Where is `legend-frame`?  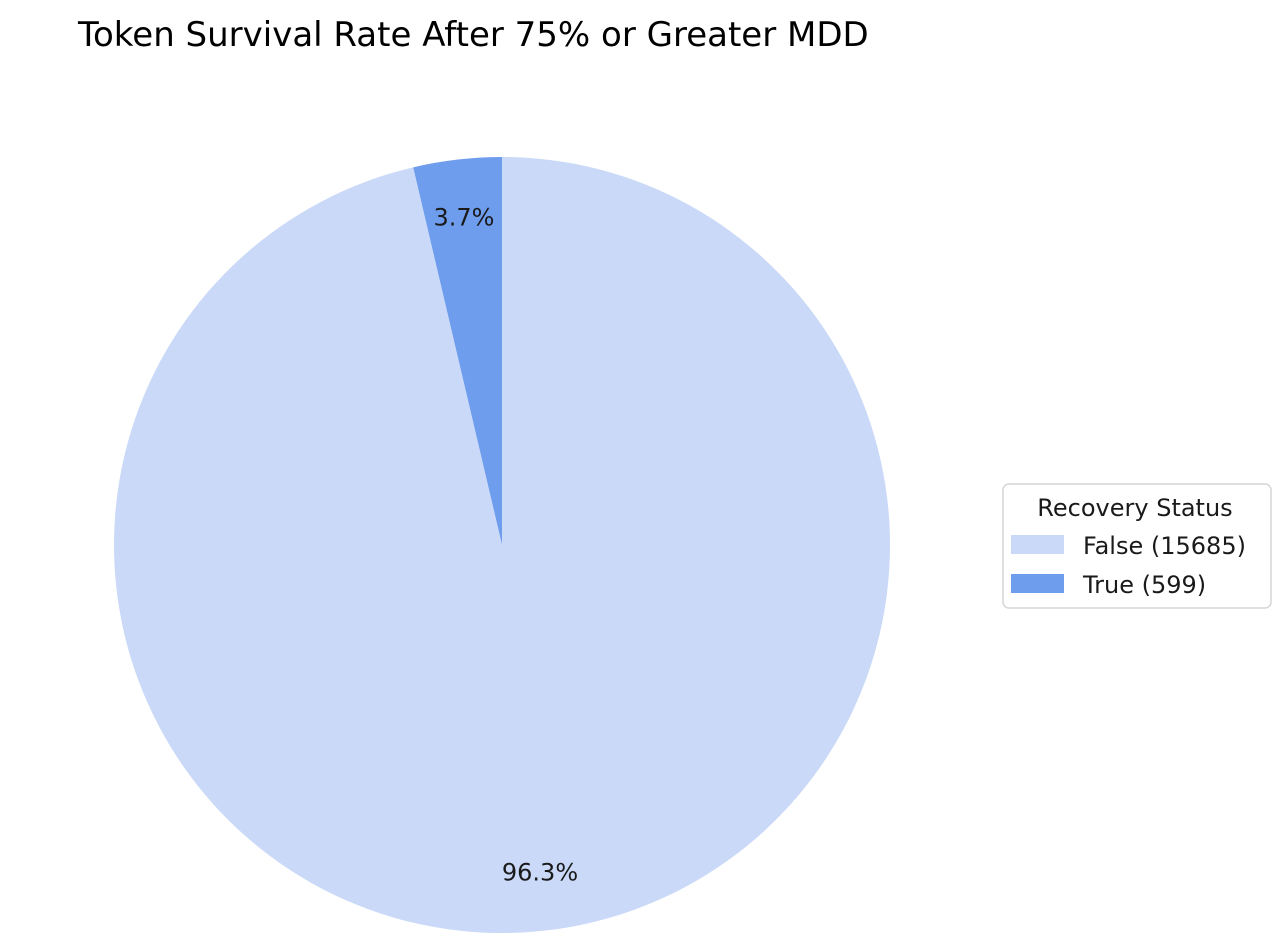
legend-frame is located at coordinates (1137, 546).